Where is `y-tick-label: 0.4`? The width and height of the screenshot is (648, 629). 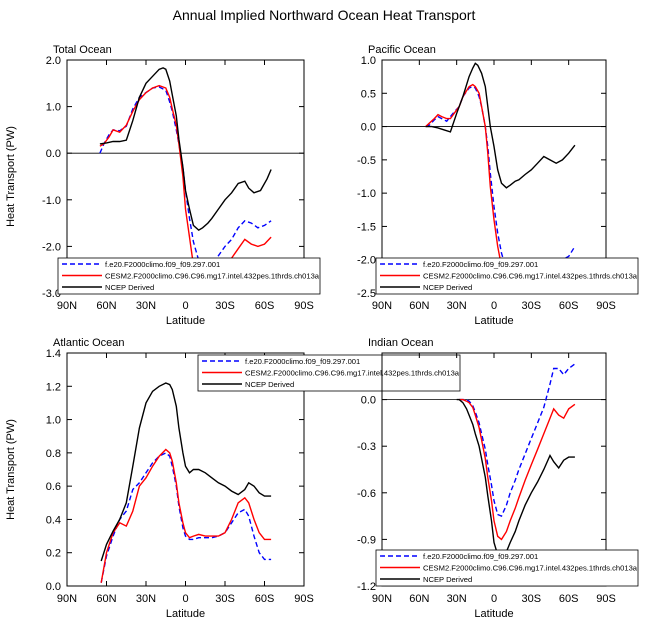 y-tick-label: 0.4 is located at coordinates (53, 520).